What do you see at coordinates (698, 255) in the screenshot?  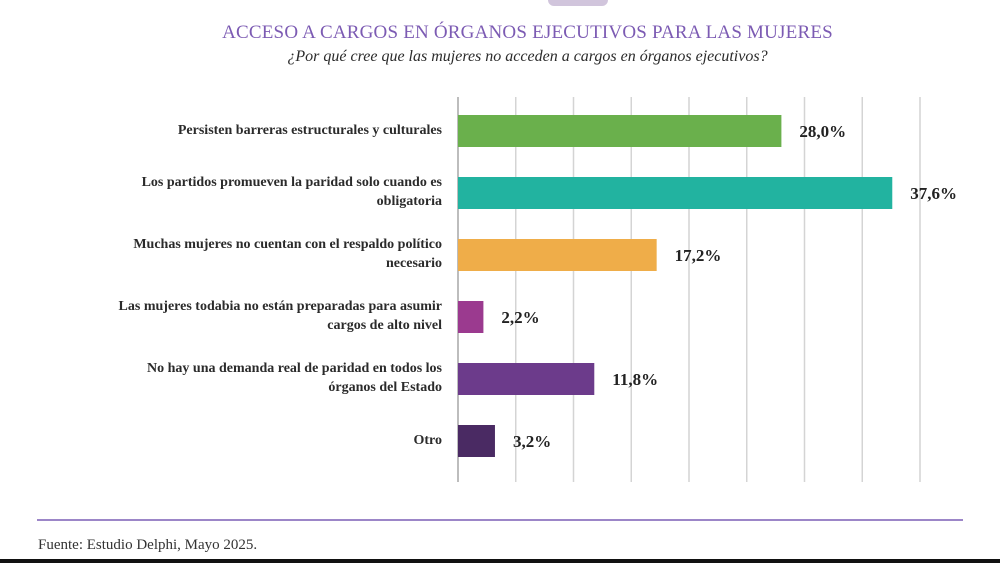 I see `data-label: 17,2%` at bounding box center [698, 255].